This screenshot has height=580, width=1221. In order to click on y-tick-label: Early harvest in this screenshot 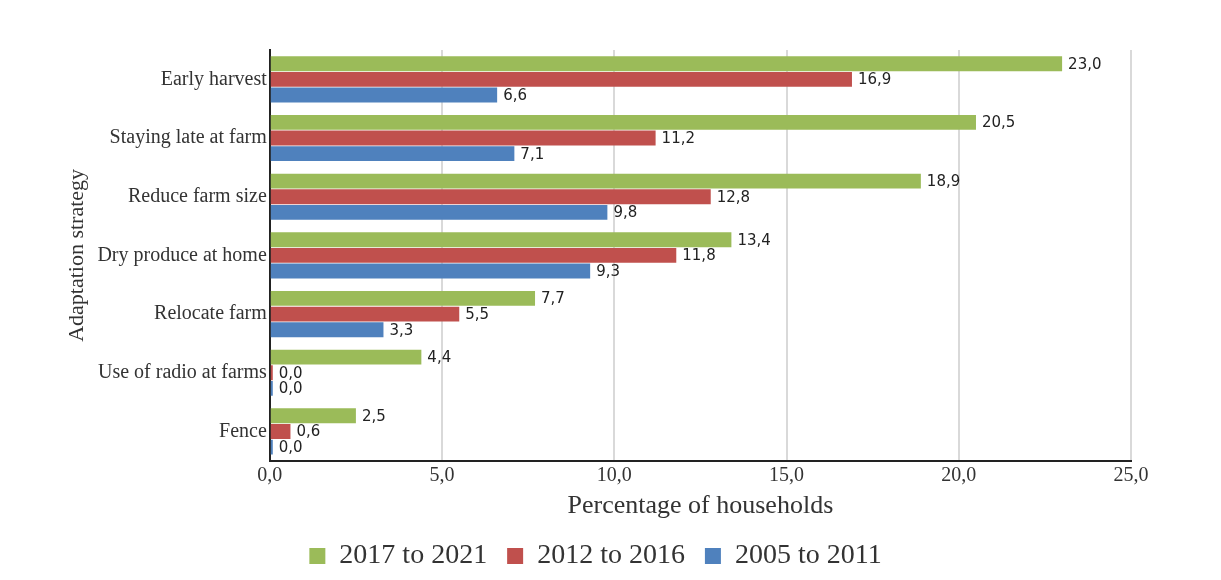, I will do `click(214, 78)`.